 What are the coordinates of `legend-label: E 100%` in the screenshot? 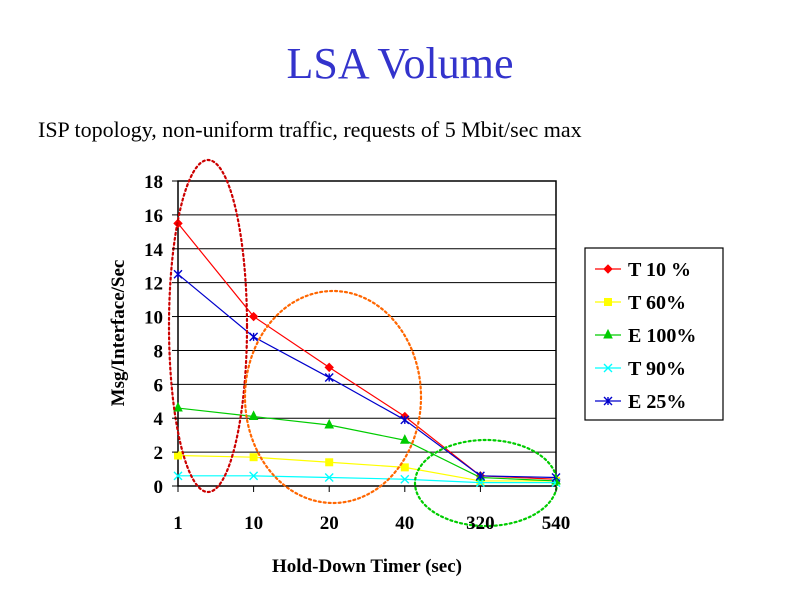 It's located at (662, 336).